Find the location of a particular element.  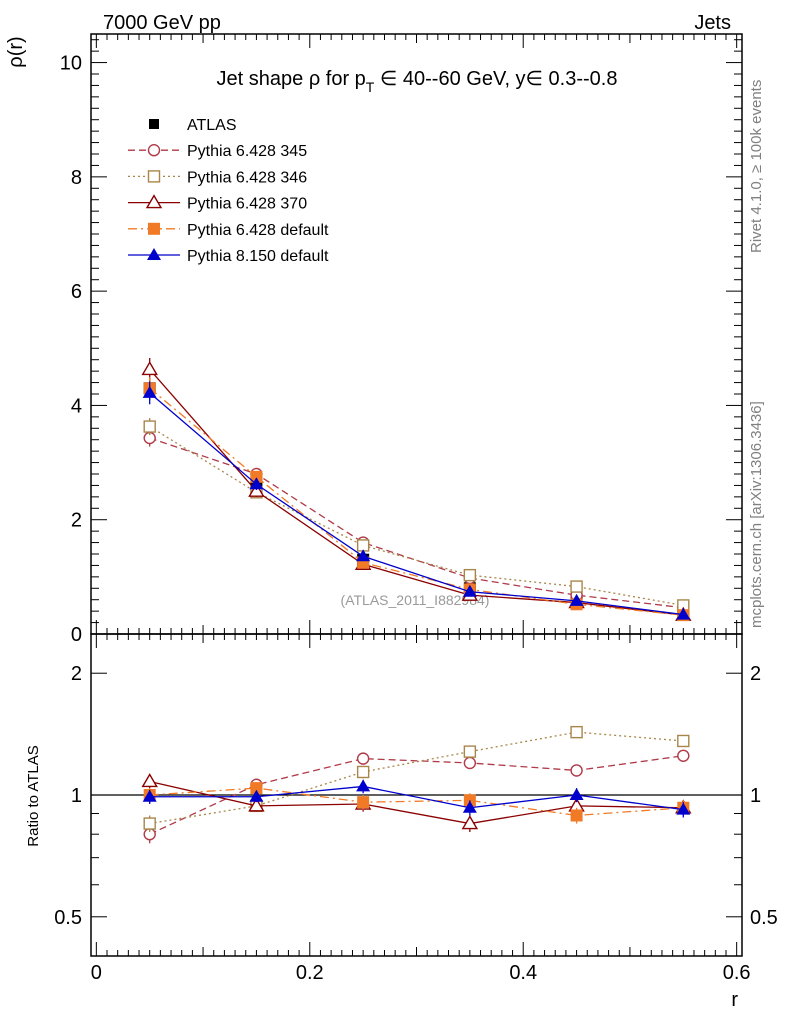

analysis-watermark: (ATLAS_2011_I882984) is located at coordinates (415, 600).